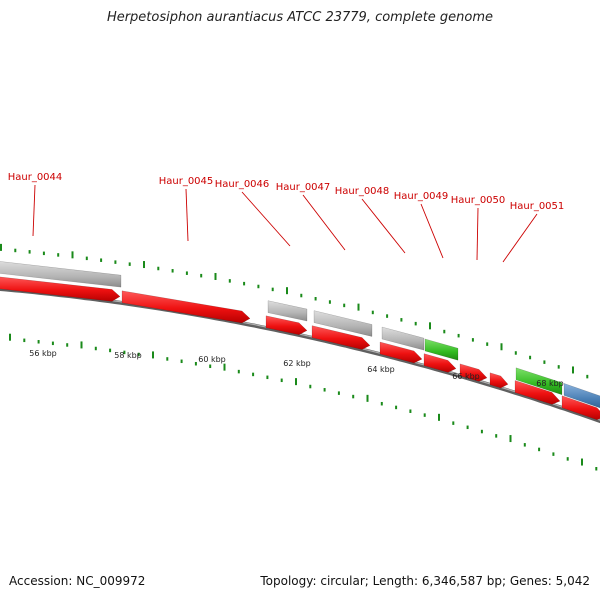  Describe the element at coordinates (421, 196) in the screenshot. I see `gene-label: Haur_0049` at that location.